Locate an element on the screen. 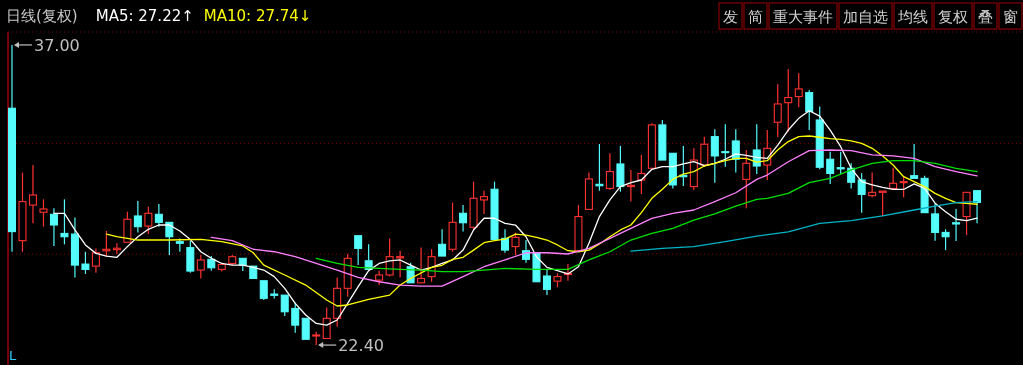 The width and height of the screenshot is (1023, 365). button: 重大事件 is located at coordinates (803, 16).